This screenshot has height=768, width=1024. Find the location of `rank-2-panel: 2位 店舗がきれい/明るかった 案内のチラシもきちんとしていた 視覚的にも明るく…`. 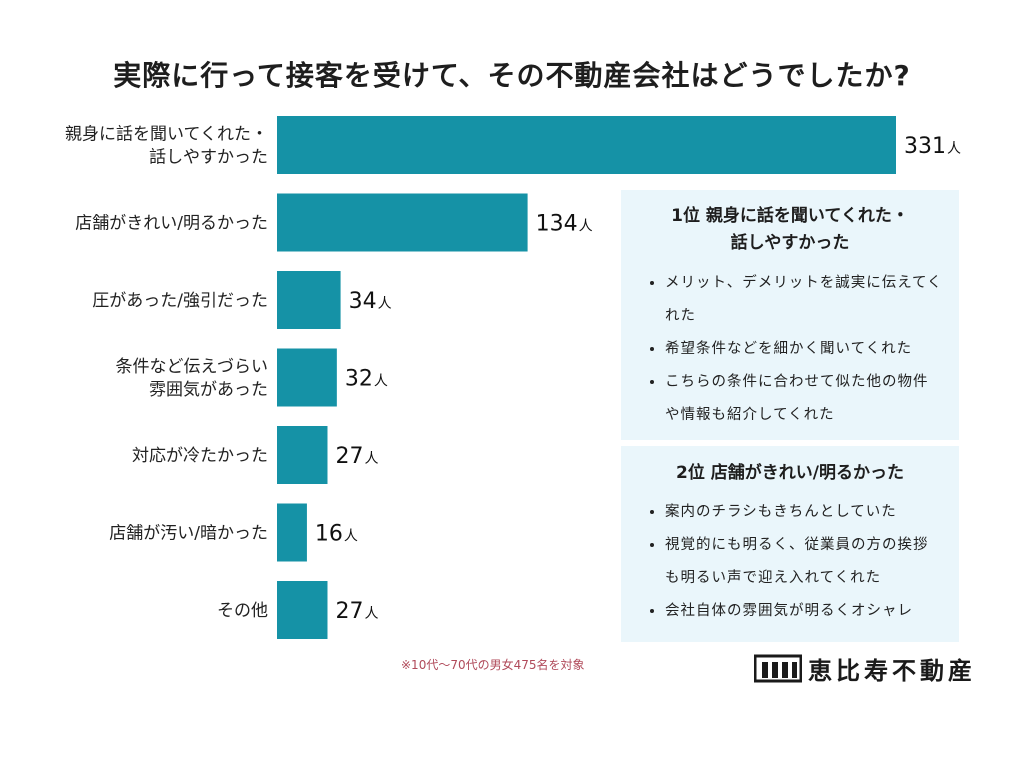

rank-2-panel: 2位 店舗がきれい/明るかった 案内のチラシもきちんとしていた 視覚的にも明るく… is located at coordinates (790, 544).